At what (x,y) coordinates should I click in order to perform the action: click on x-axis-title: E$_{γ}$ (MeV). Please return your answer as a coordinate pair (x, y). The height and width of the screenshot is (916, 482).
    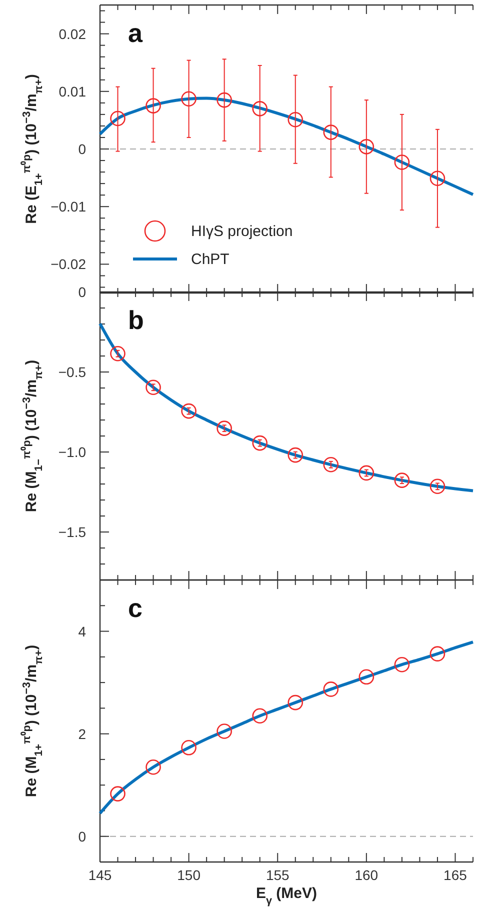
    Looking at the image, I should click on (287, 896).